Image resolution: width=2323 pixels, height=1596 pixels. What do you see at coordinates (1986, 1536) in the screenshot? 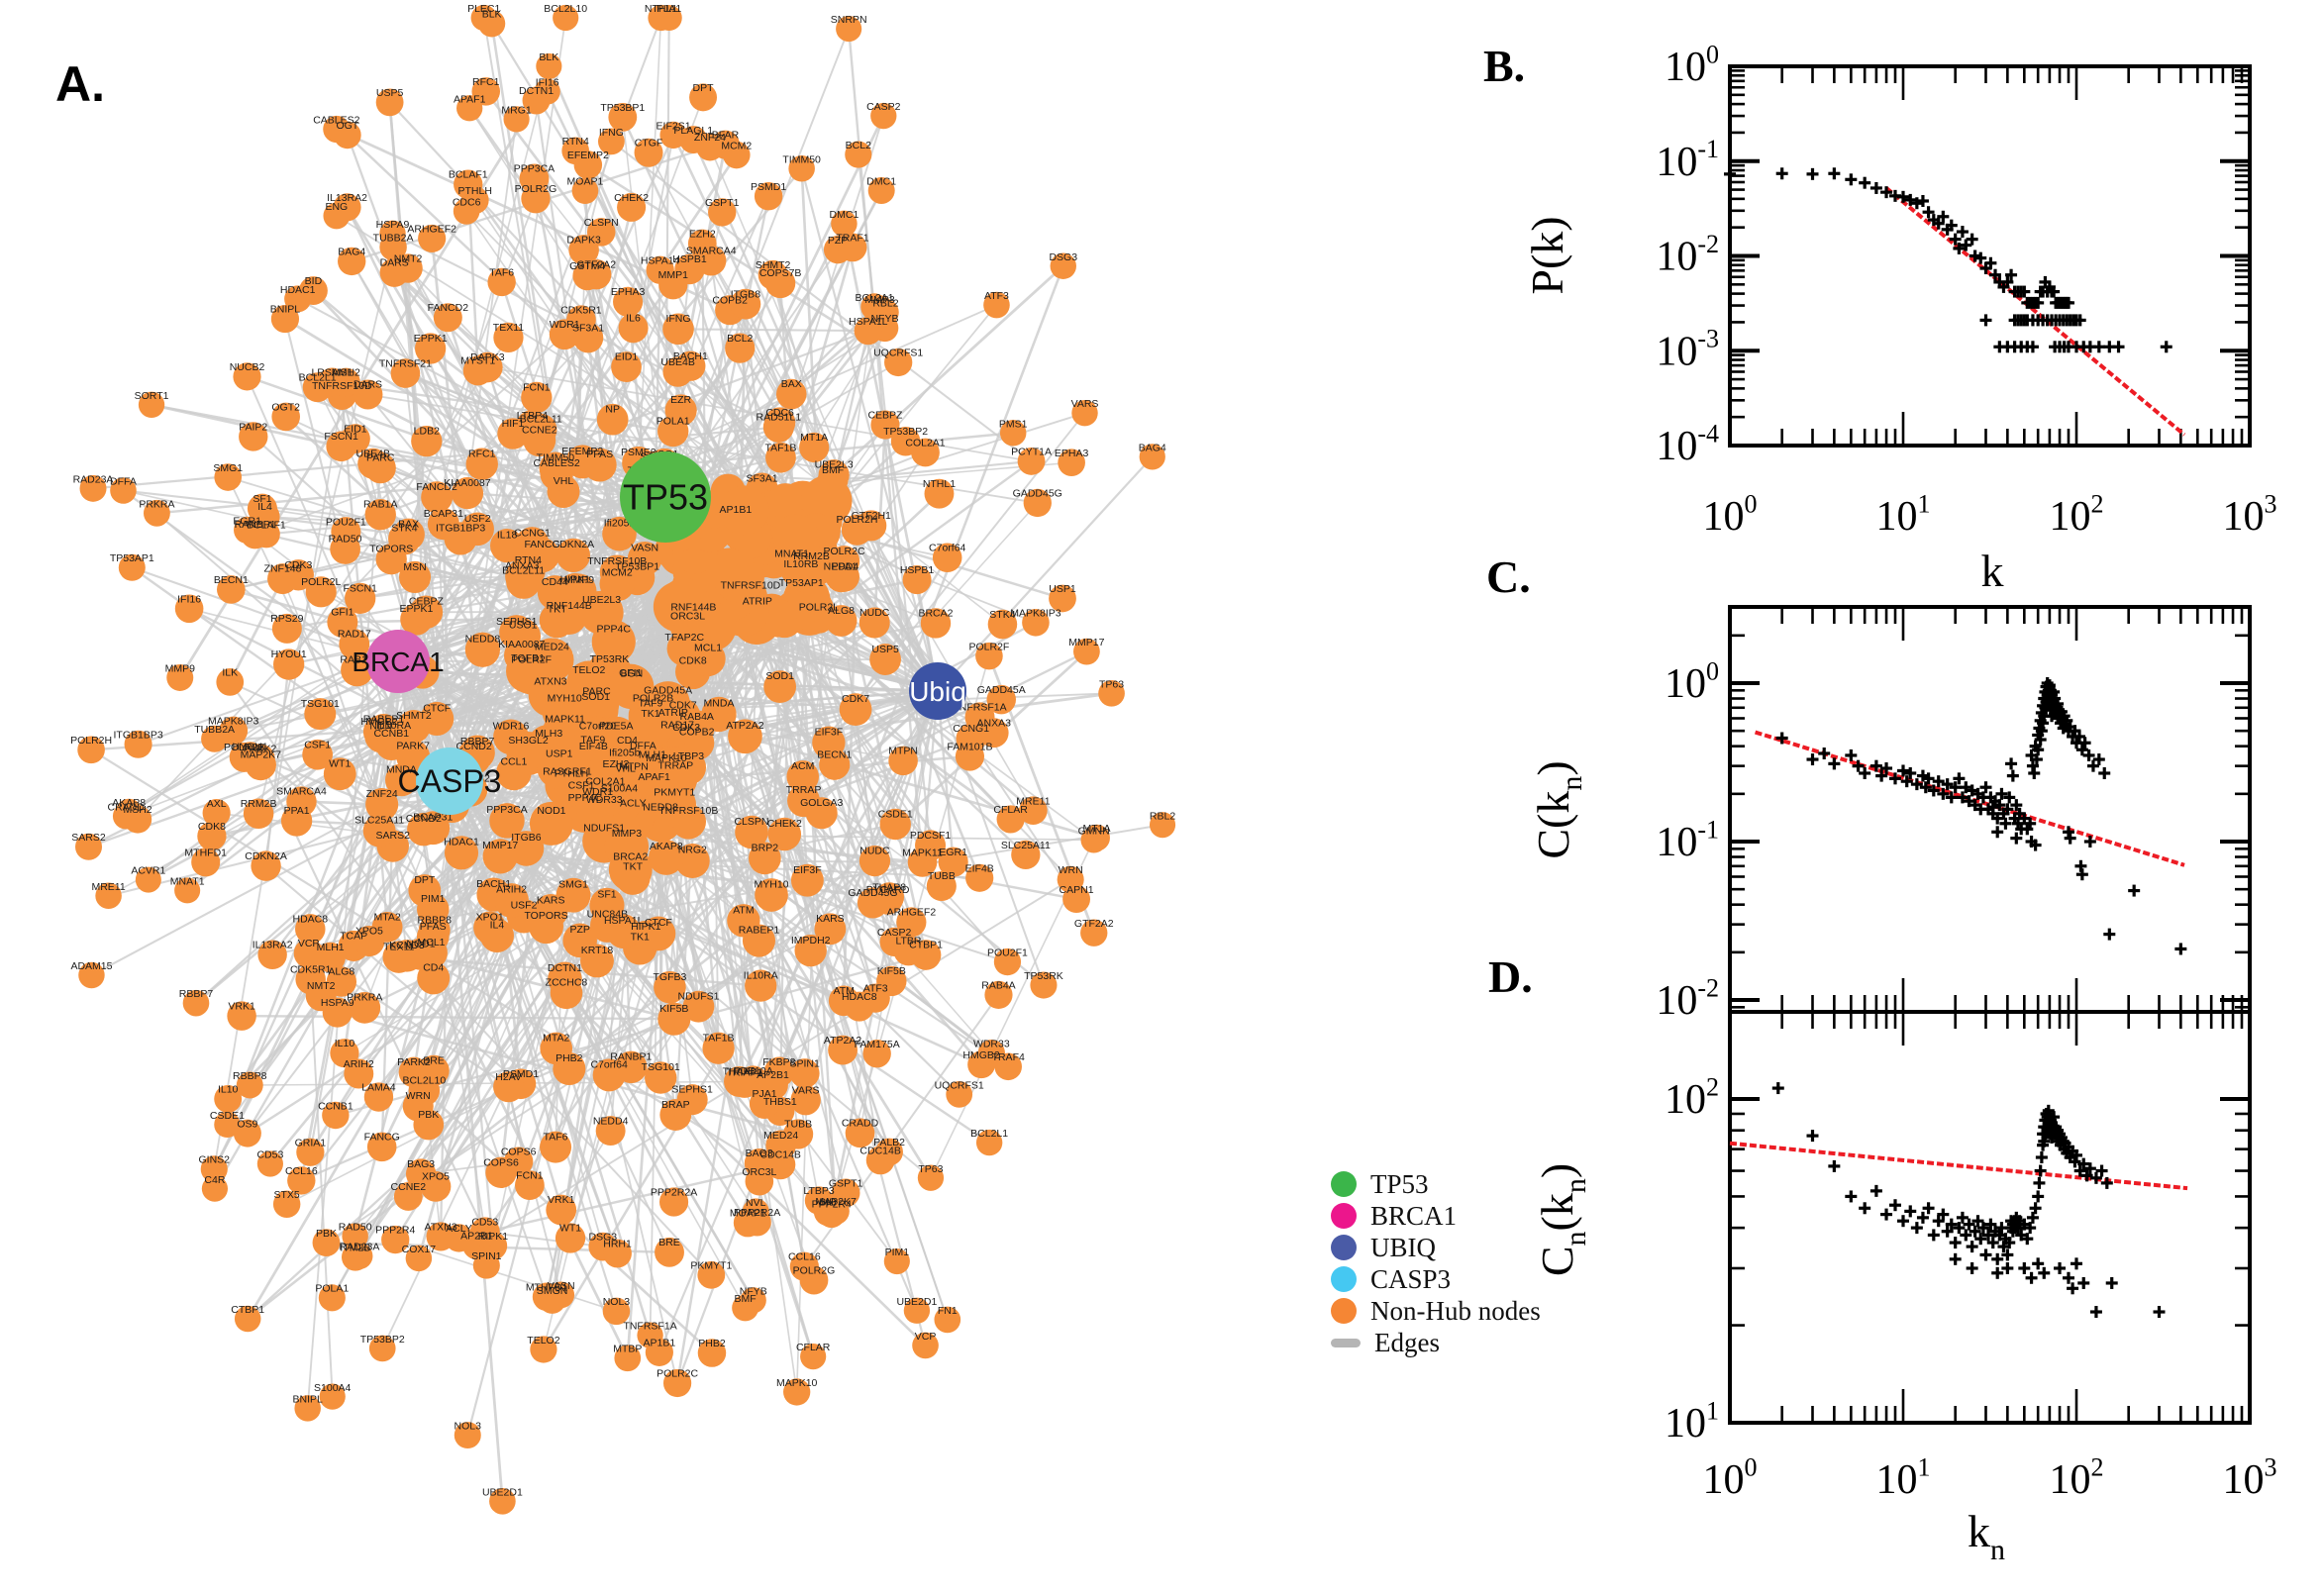
I see `x-axis-label: kn` at bounding box center [1986, 1536].